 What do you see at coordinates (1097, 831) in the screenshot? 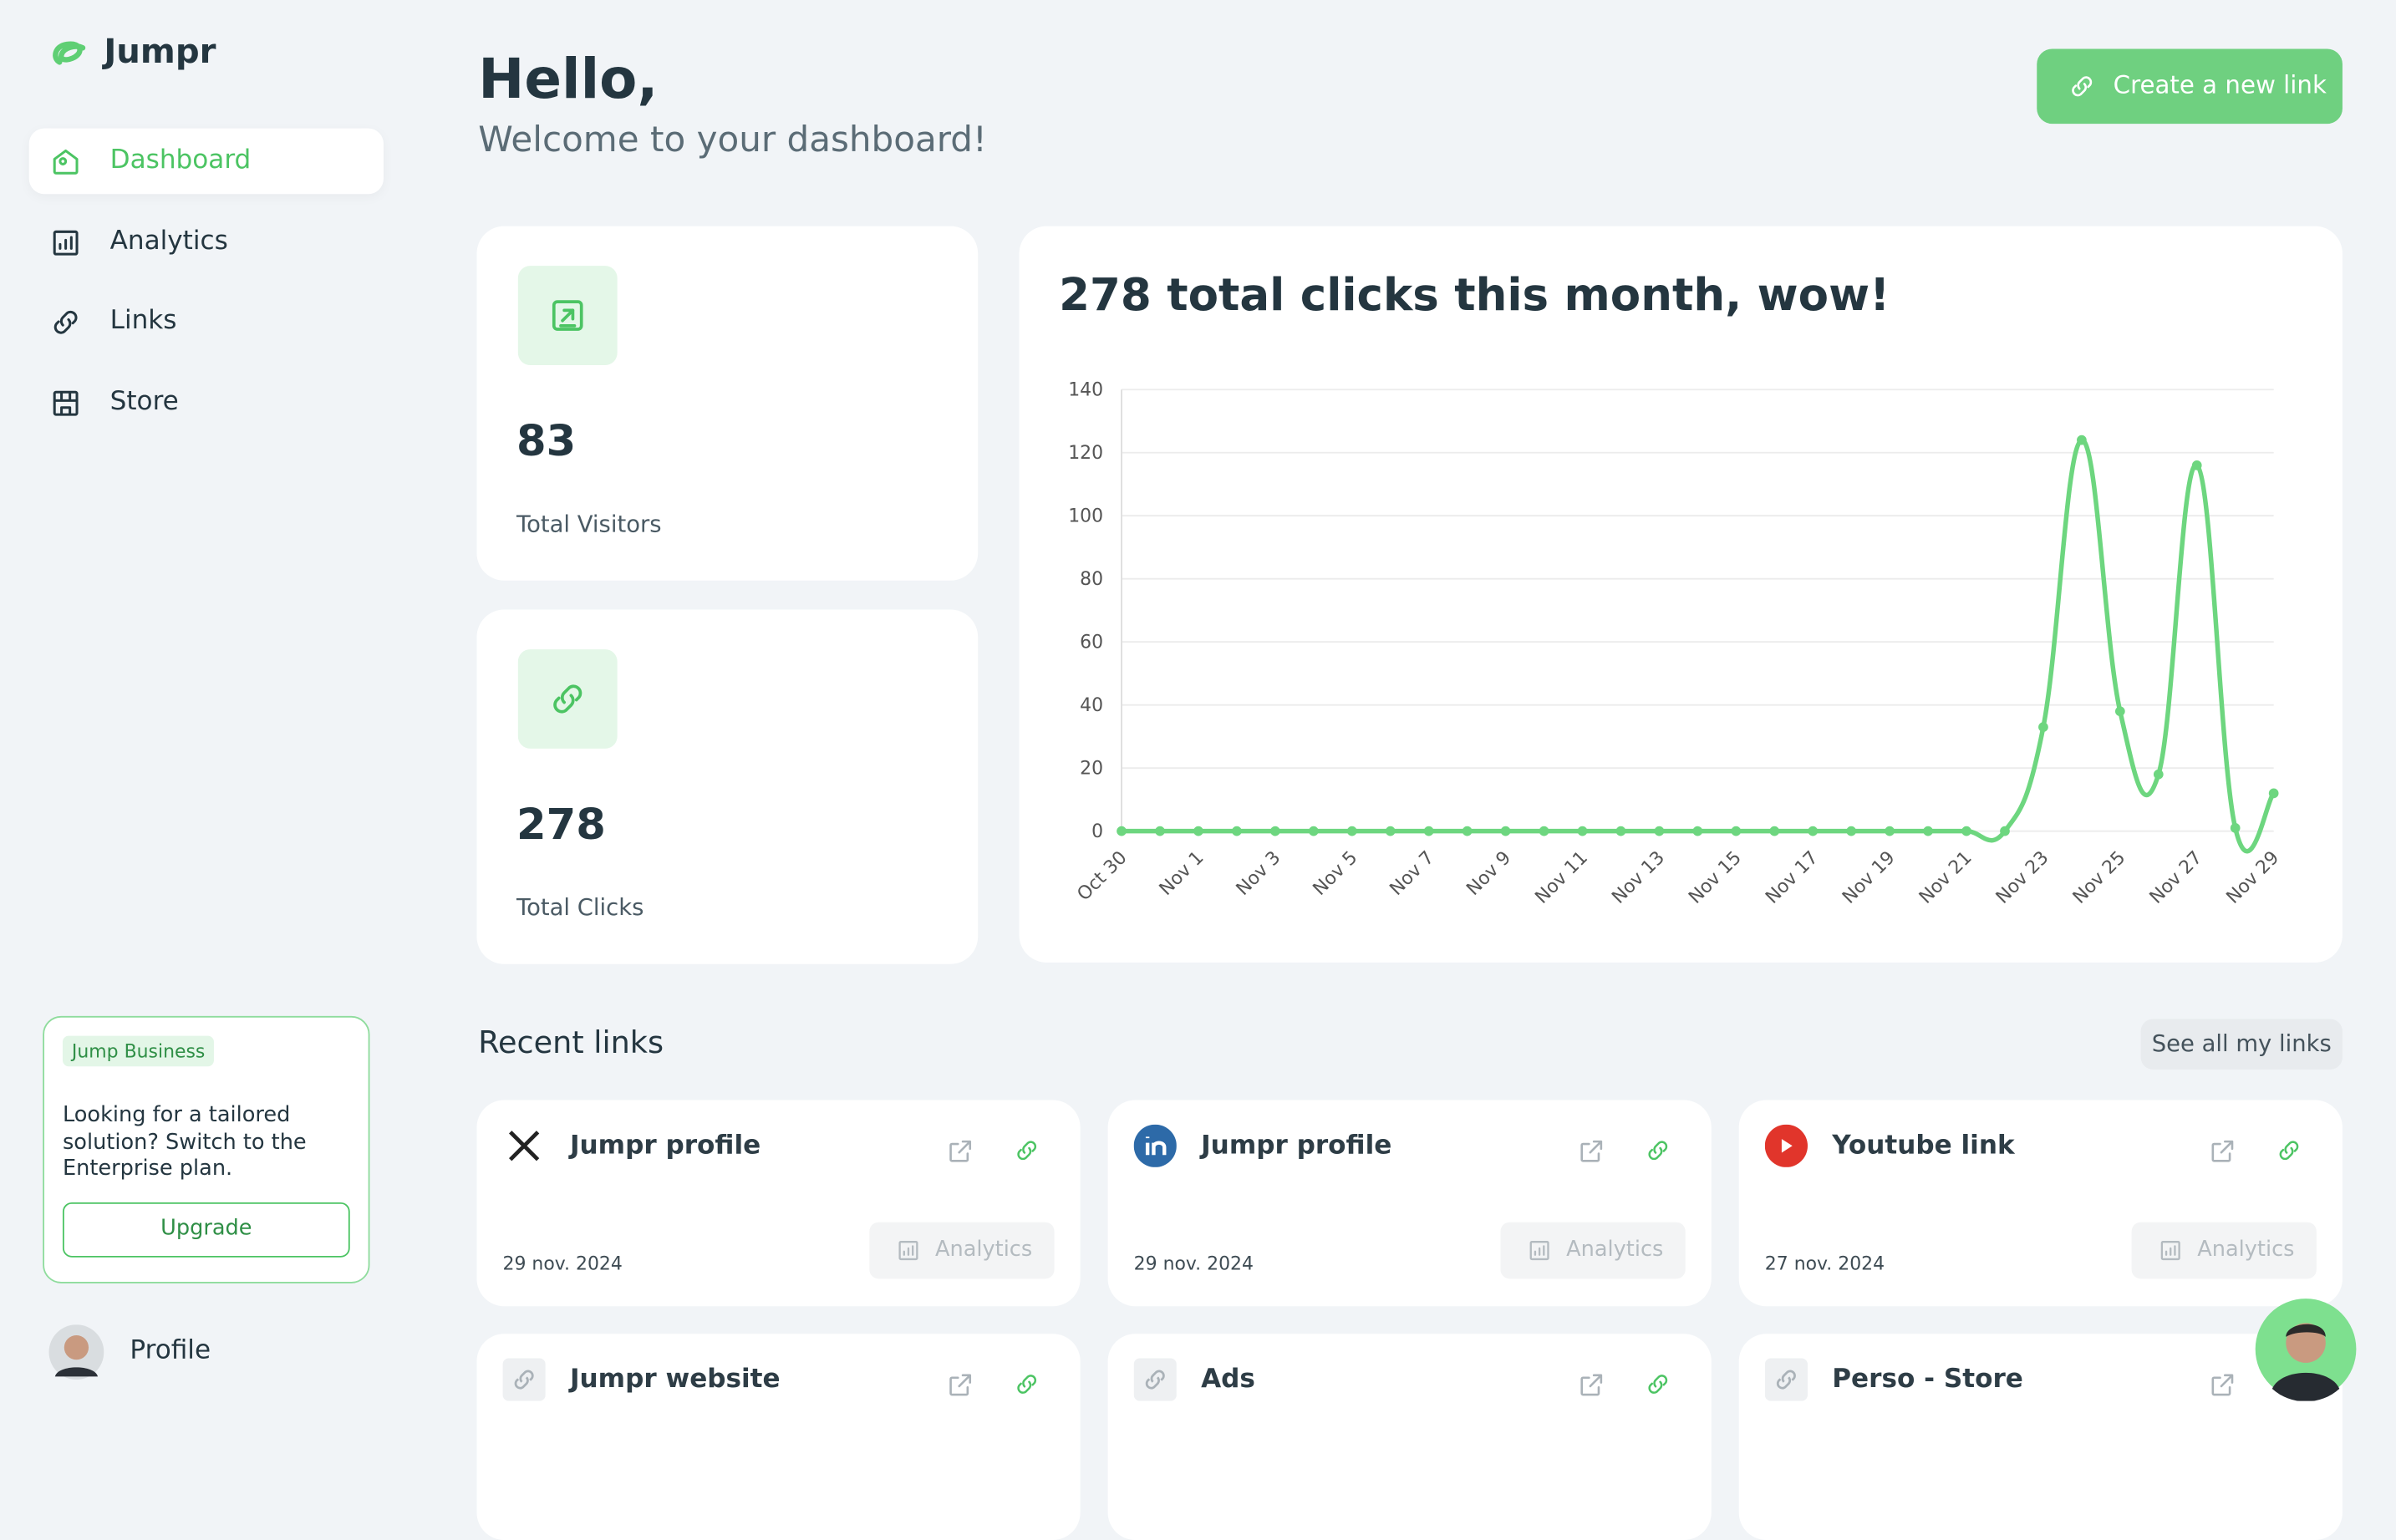
I see `y-tick-label: 0` at bounding box center [1097, 831].